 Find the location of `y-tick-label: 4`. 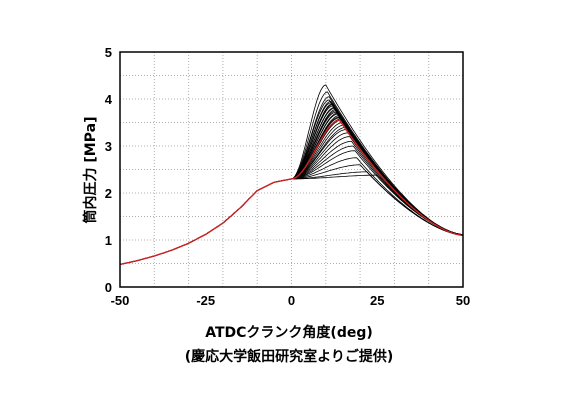

y-tick-label: 4 is located at coordinates (109, 99).